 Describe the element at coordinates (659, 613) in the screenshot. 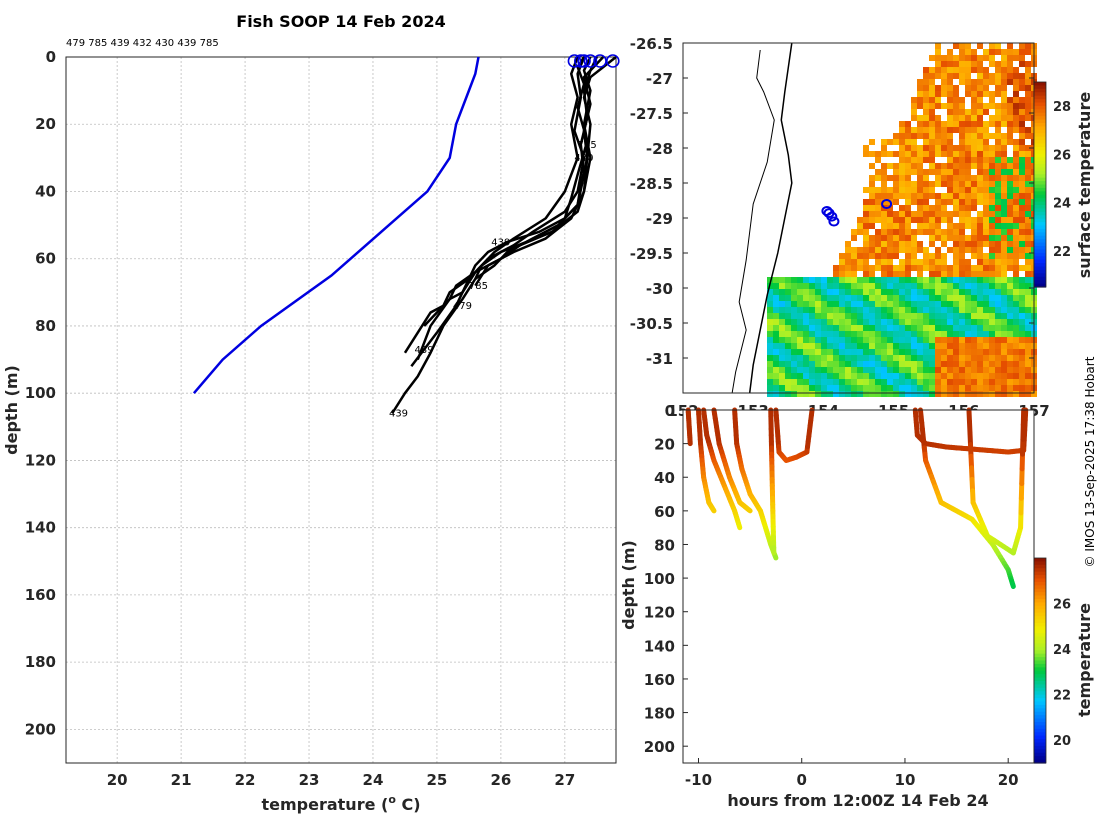

I see `section-y-tick-label: 120` at that location.